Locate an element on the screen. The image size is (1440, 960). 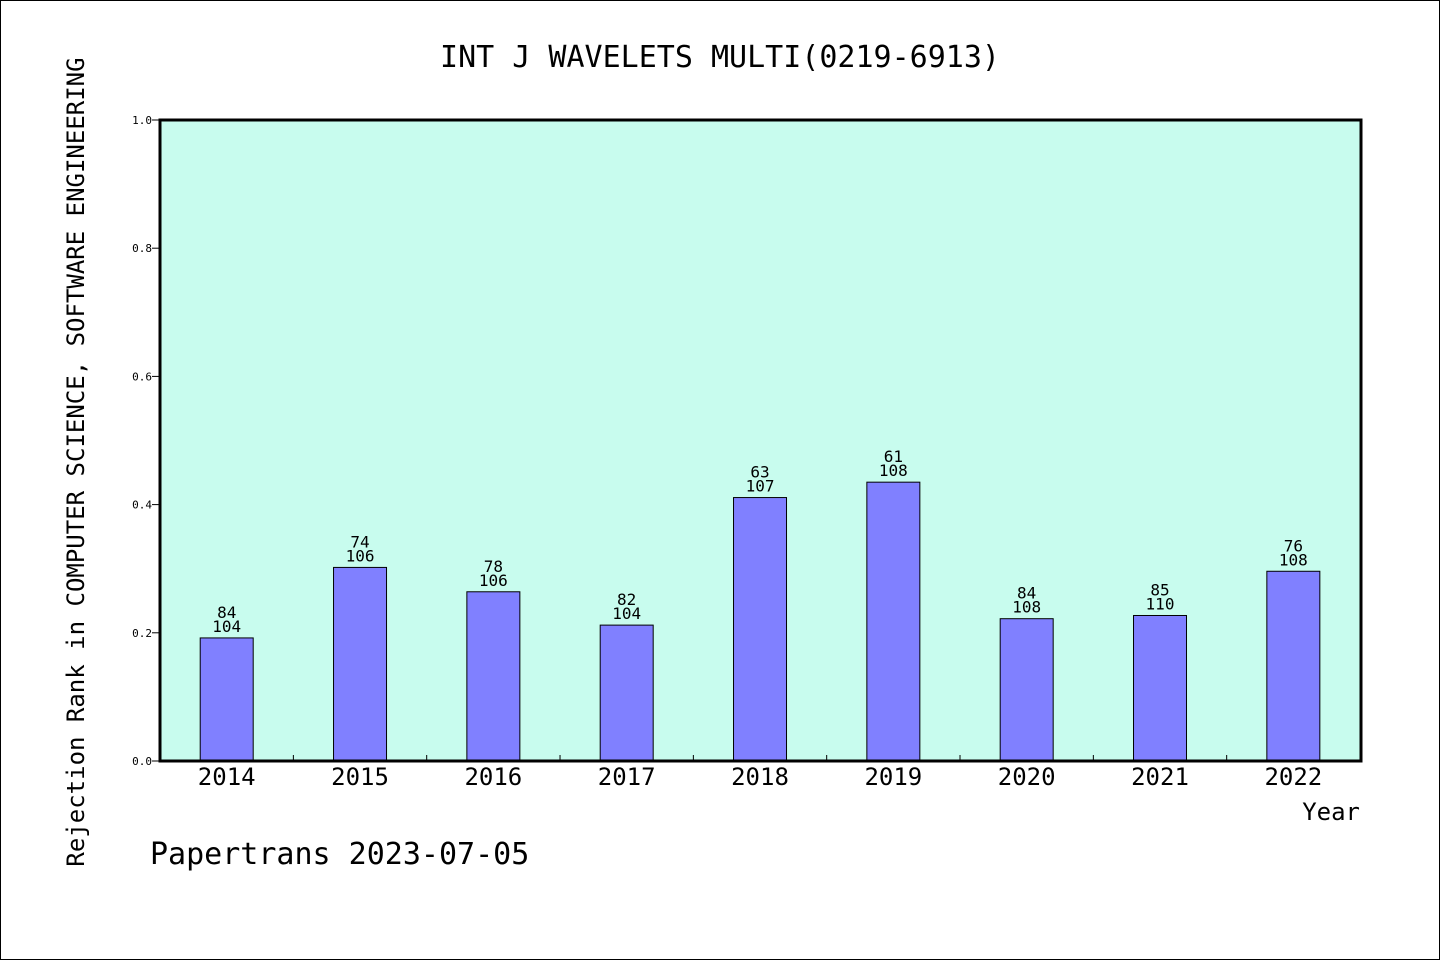
y-tick-label: 0.4 is located at coordinates (142, 505).